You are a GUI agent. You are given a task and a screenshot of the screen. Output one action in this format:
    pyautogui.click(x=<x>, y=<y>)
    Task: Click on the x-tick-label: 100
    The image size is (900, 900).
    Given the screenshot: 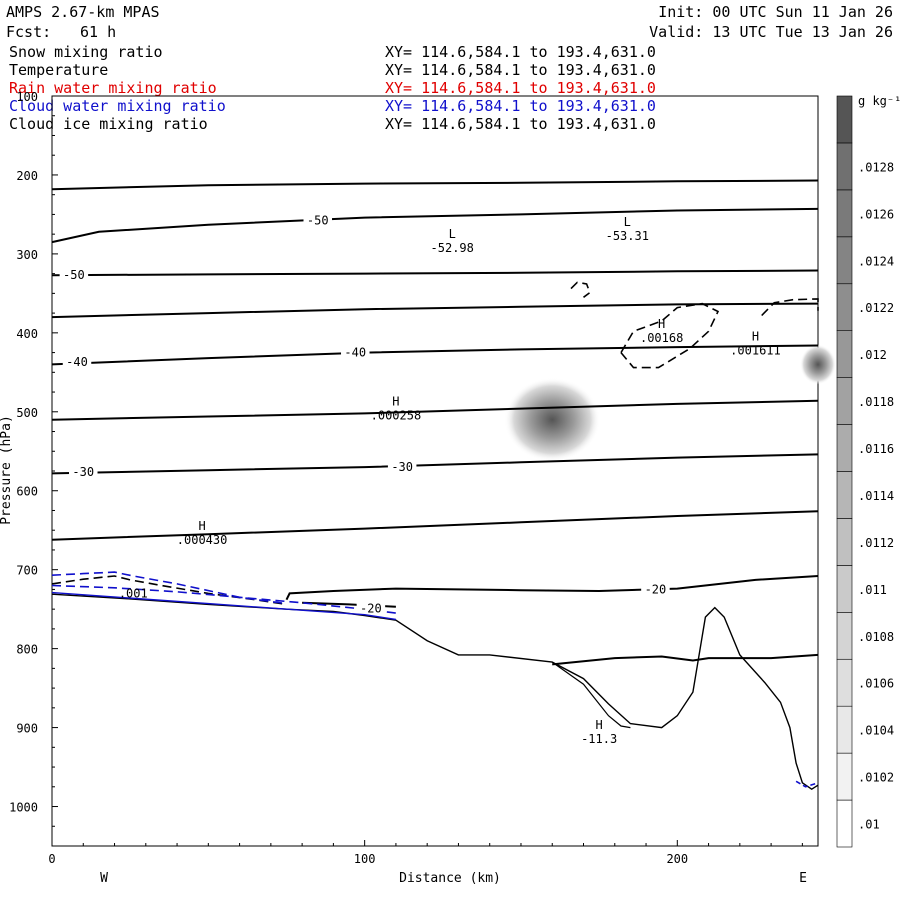 What is the action you would take?
    pyautogui.click(x=365, y=859)
    